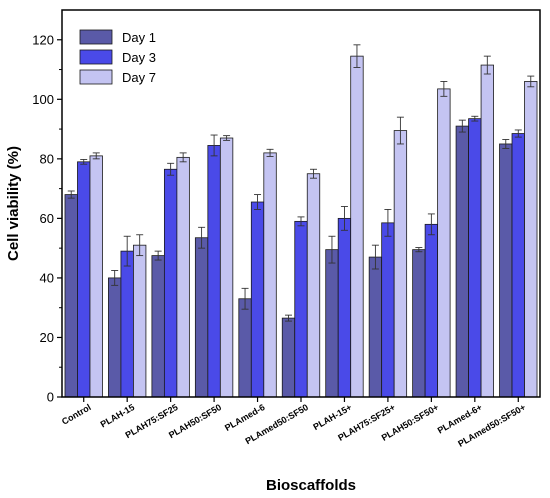 This screenshot has height=498, width=550. Describe the element at coordinates (47, 277) in the screenshot. I see `y-tick-label: 40` at that location.